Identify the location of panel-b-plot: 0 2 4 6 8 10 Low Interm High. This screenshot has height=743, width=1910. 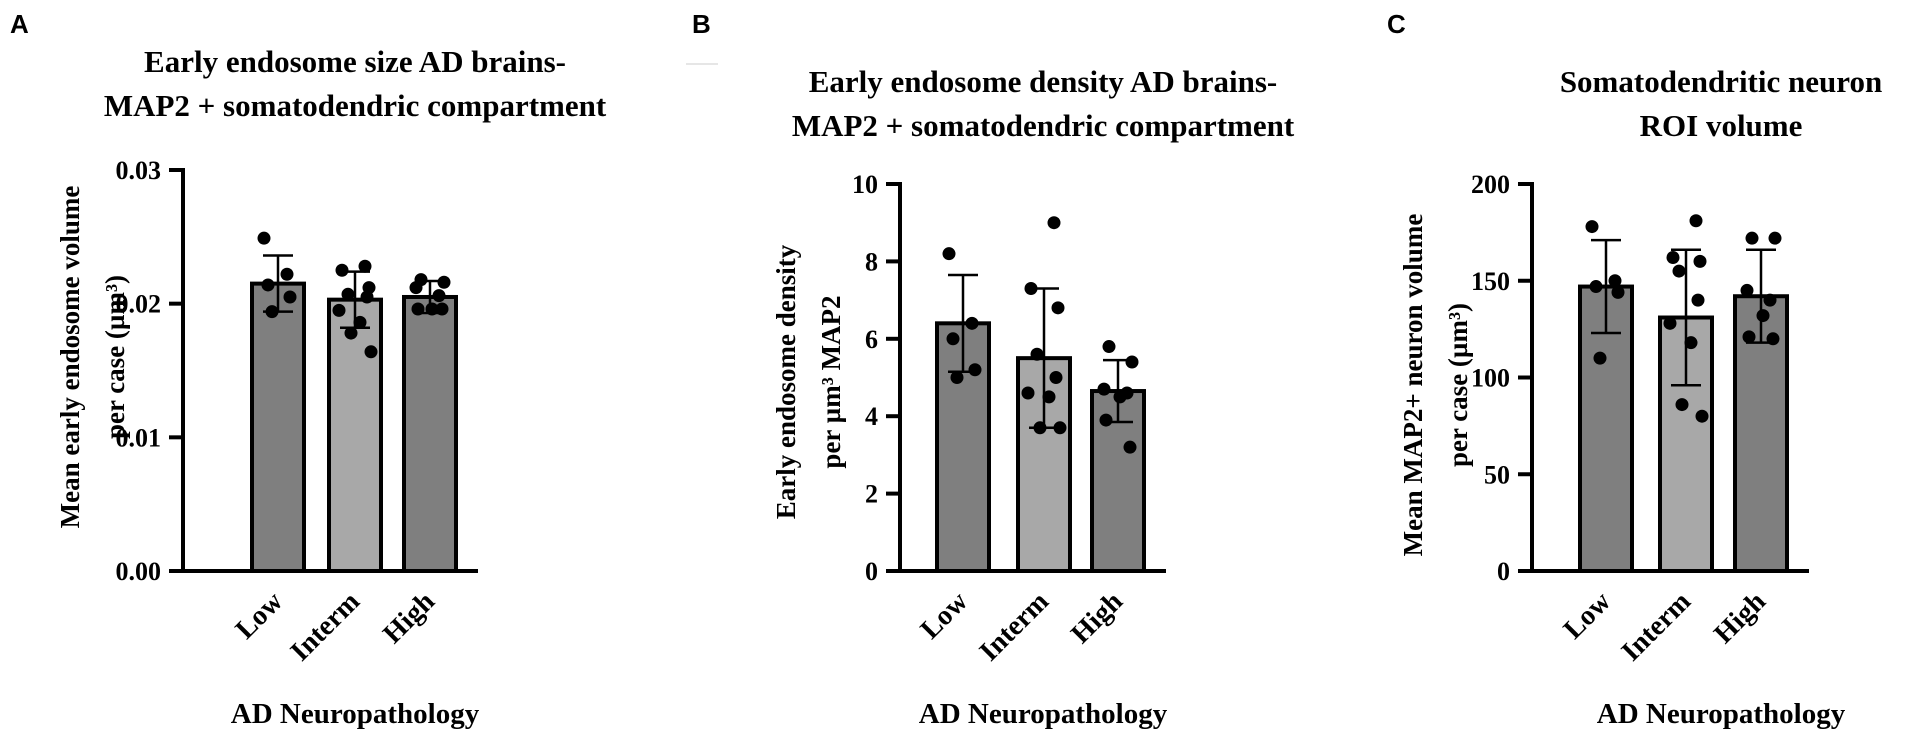
(1009, 418).